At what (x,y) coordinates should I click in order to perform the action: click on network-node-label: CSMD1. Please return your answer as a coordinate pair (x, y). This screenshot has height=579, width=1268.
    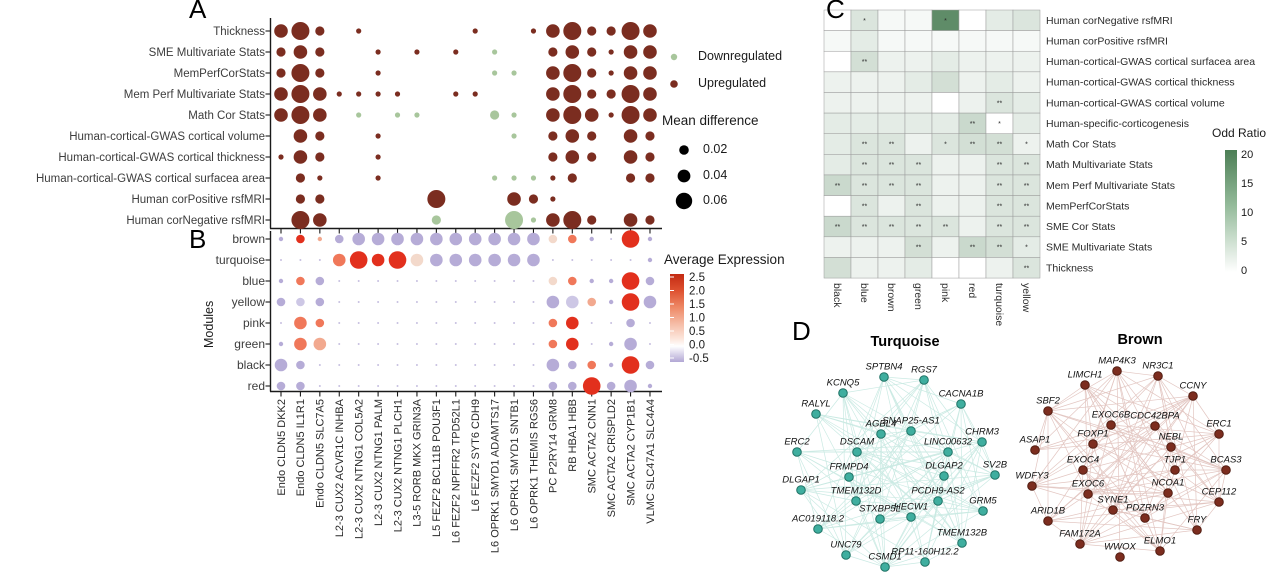
    Looking at the image, I should click on (884, 557).